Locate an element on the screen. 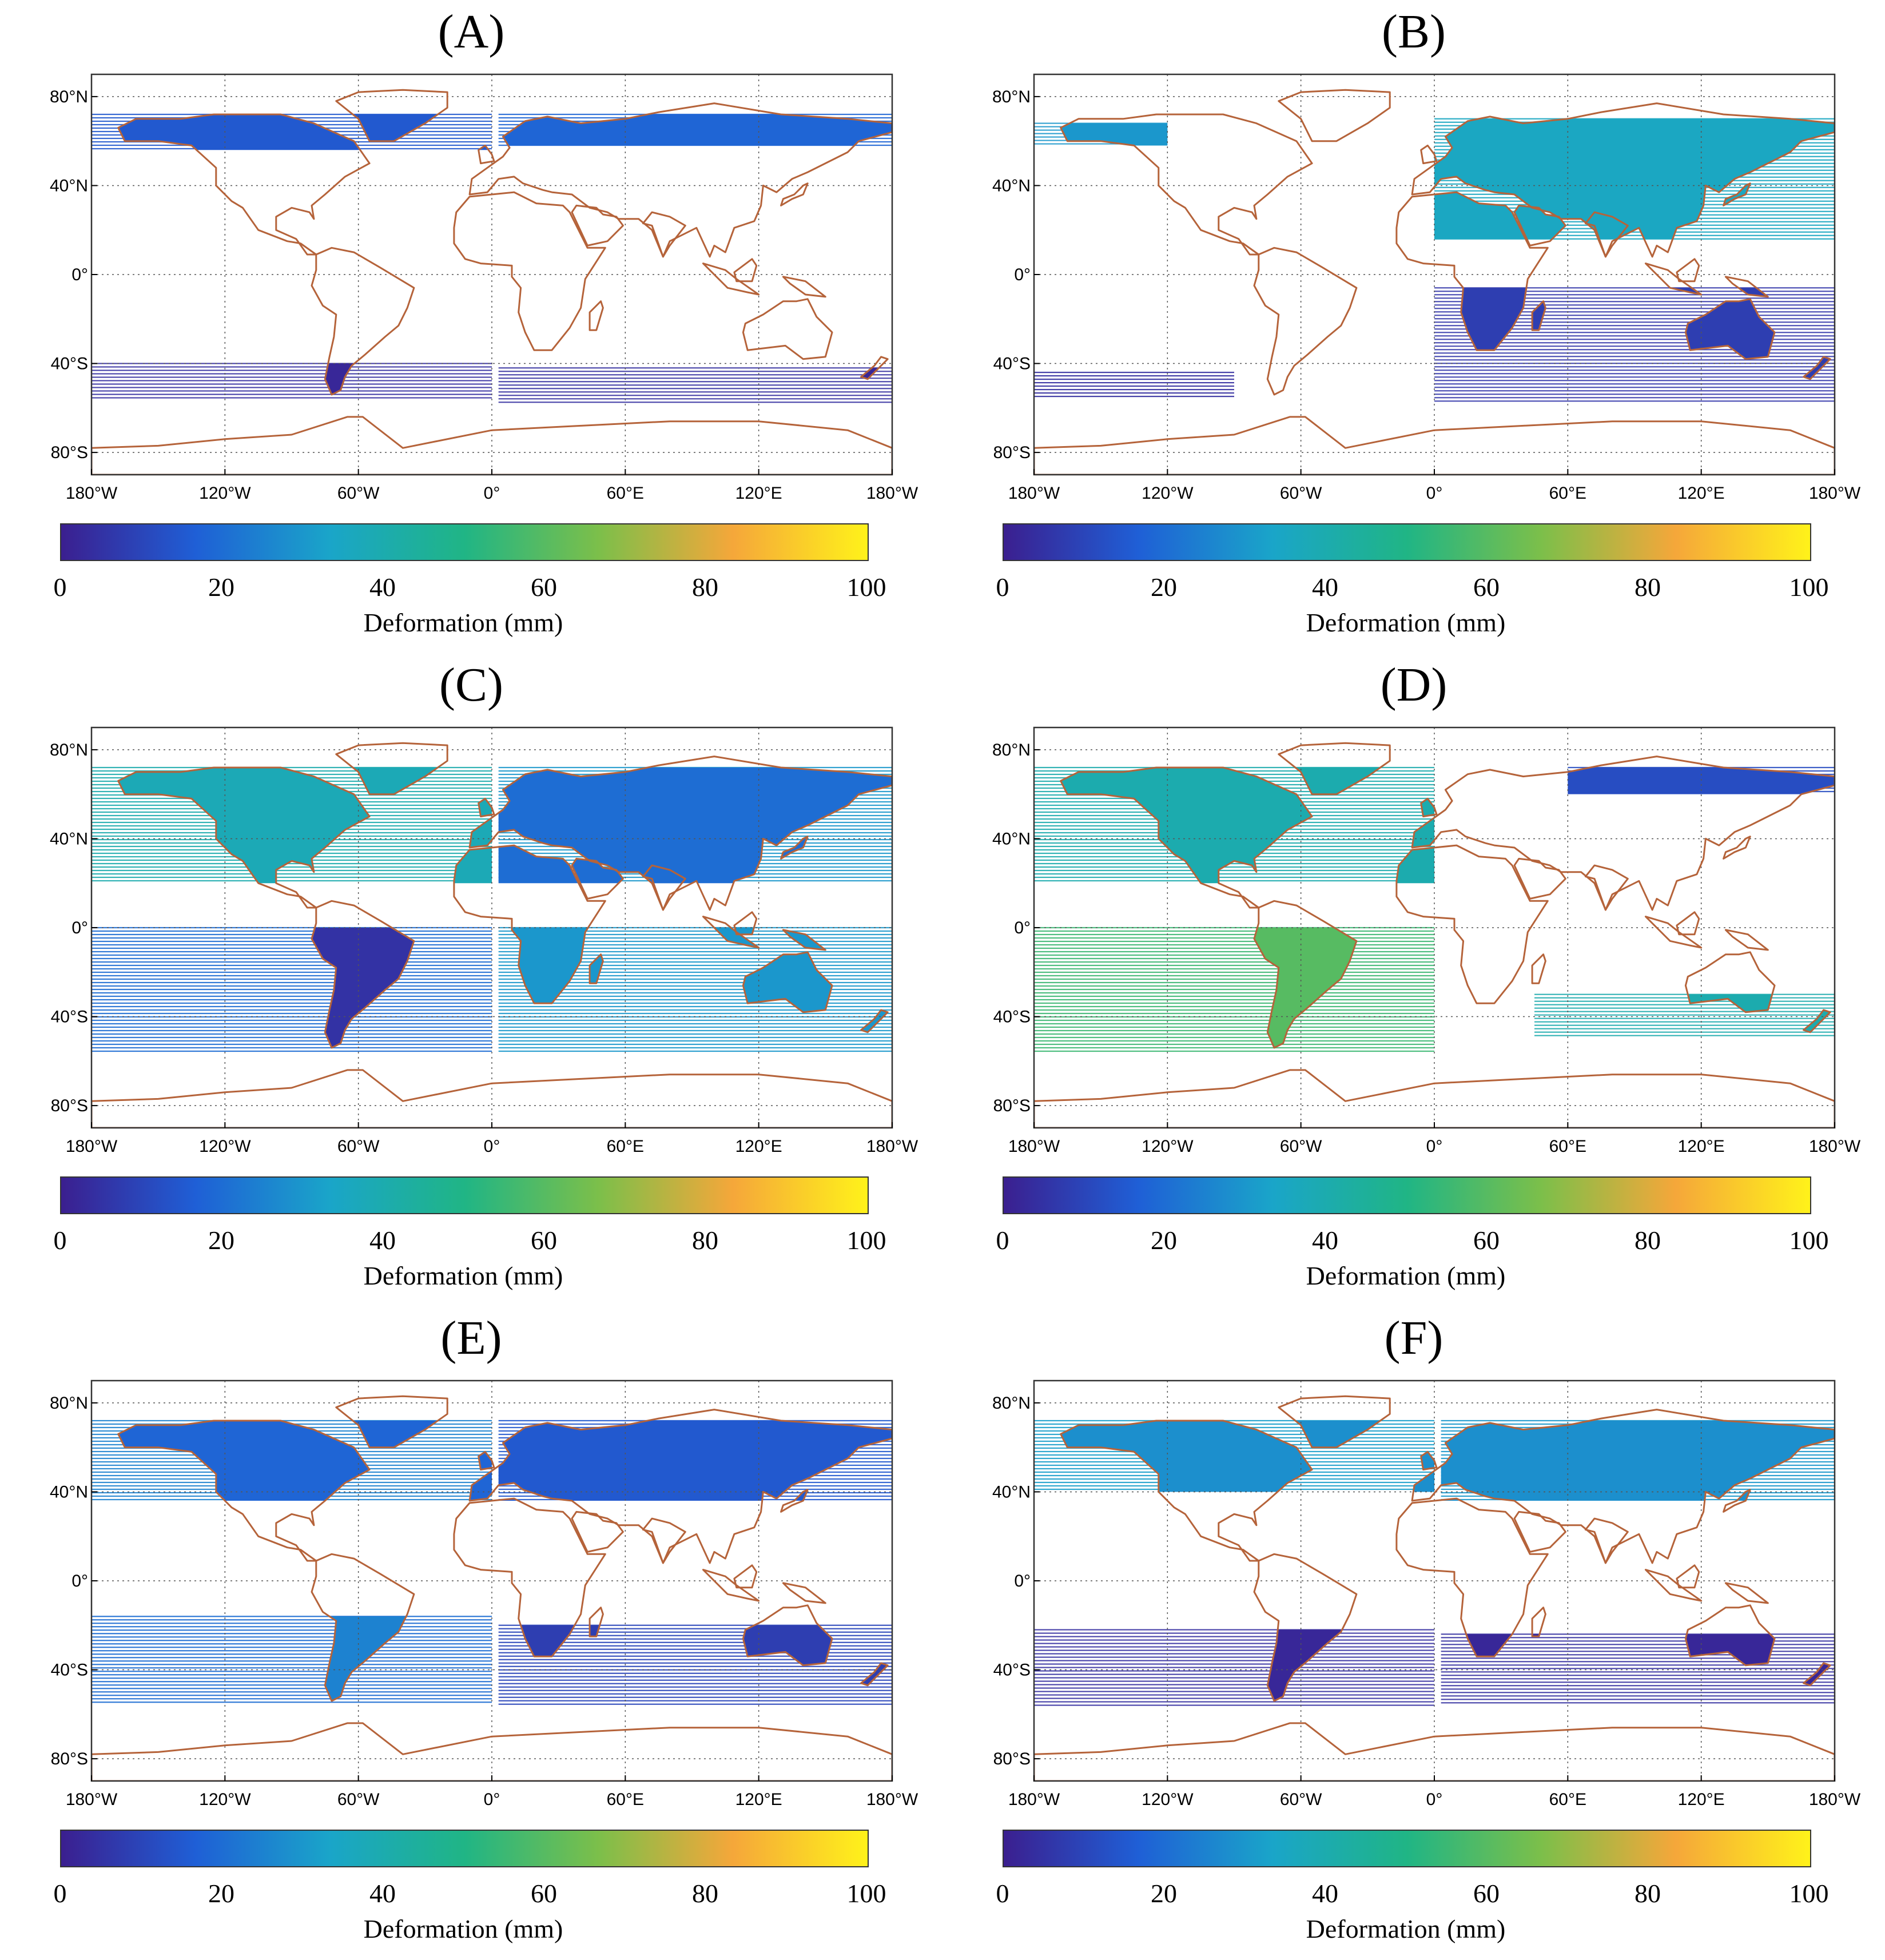  colorbar-tick-label: 20 is located at coordinates (1164, 1893).